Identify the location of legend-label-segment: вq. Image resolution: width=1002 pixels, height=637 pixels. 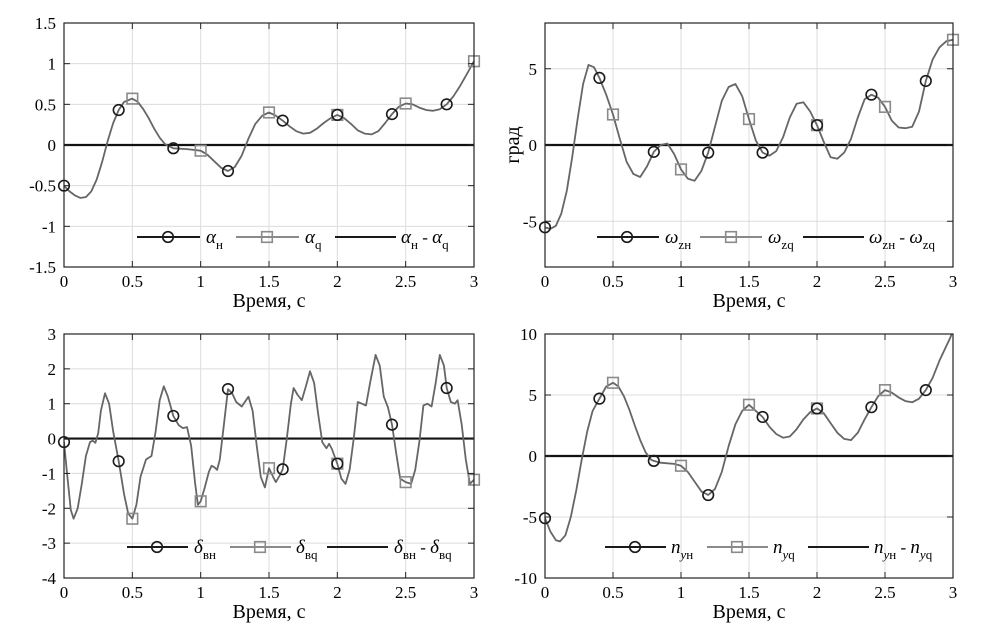
(445, 554).